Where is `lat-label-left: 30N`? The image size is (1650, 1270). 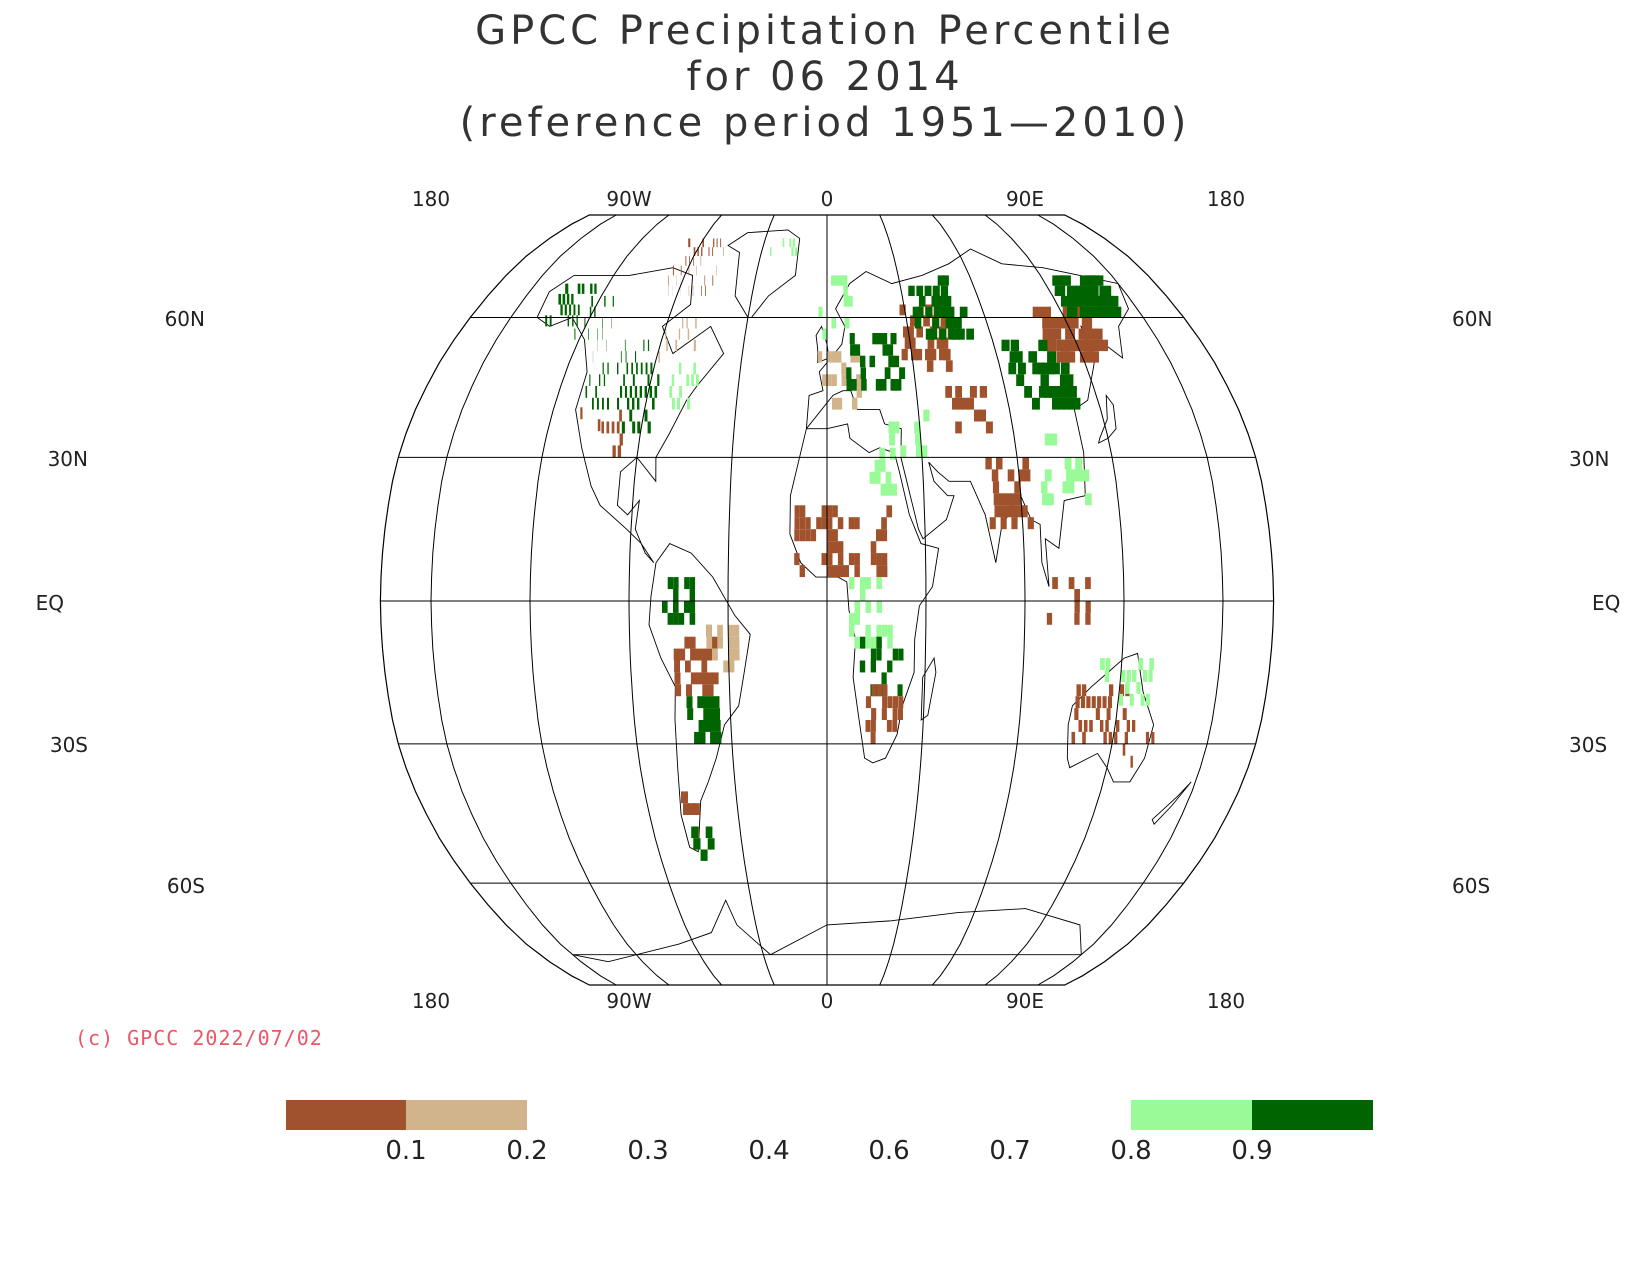
lat-label-left: 30N is located at coordinates (68, 459).